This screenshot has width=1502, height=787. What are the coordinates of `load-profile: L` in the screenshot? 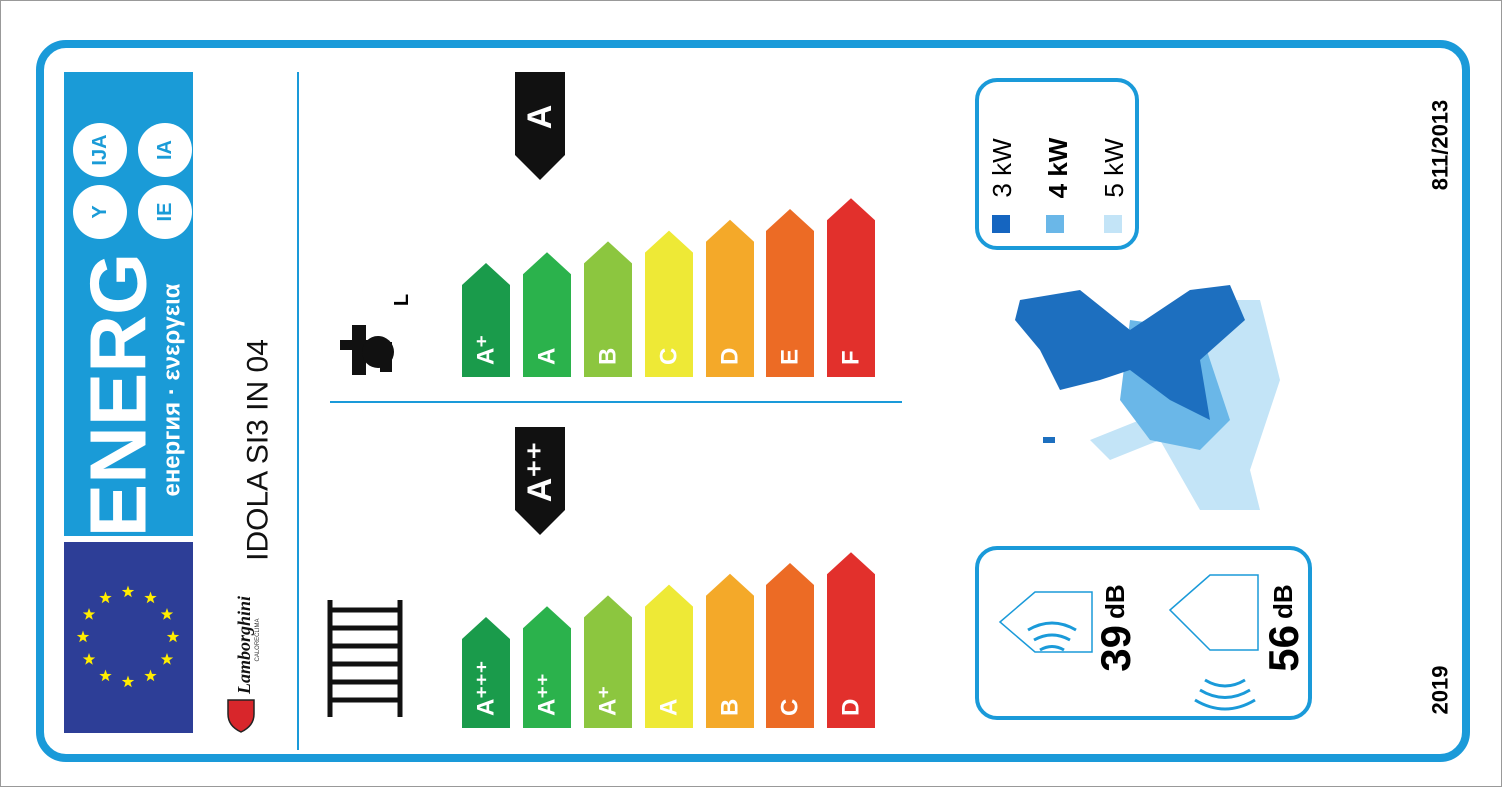 It's located at (402, 300).